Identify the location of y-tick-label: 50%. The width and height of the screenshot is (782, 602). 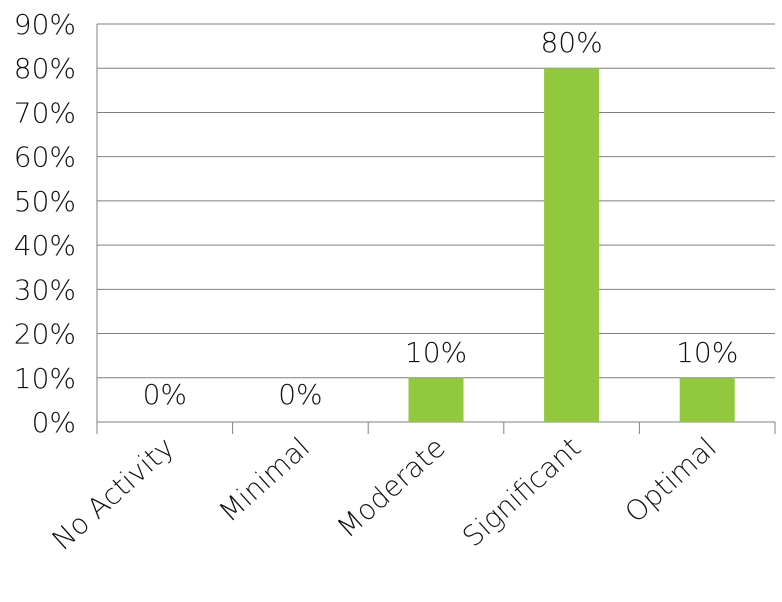
(45, 201).